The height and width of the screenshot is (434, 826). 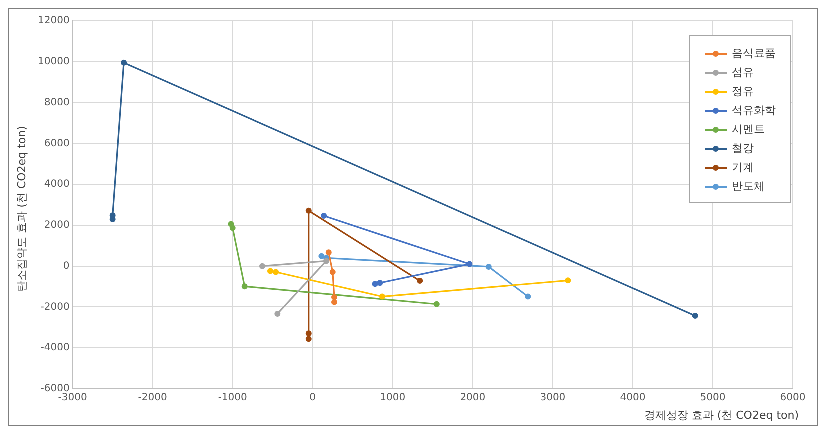 What do you see at coordinates (553, 398) in the screenshot?
I see `x-tick-label: 3000` at bounding box center [553, 398].